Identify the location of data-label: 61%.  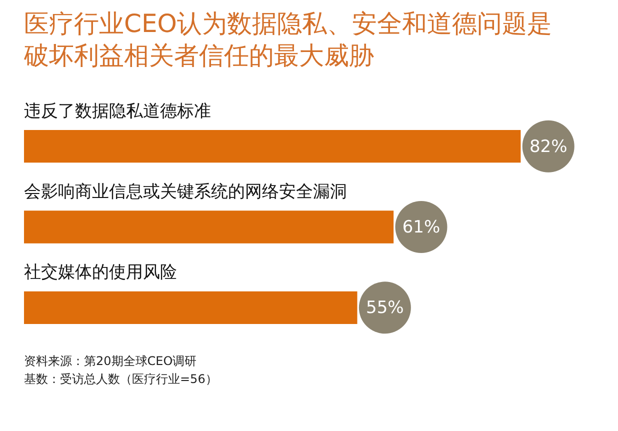
(421, 227).